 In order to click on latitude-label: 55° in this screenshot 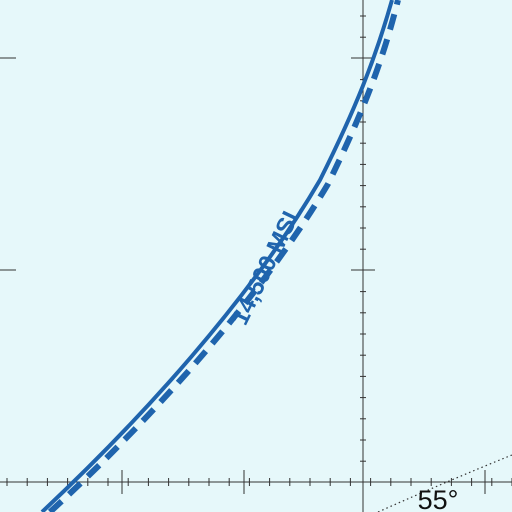, I will do `click(438, 498)`.